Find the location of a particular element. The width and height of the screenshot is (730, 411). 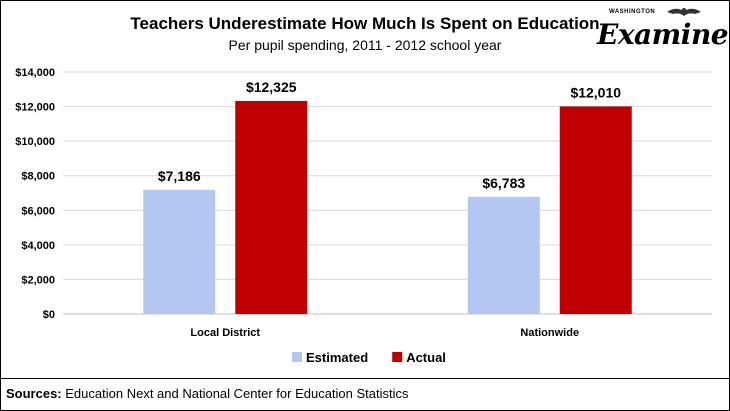

y-tick-label: $0 is located at coordinates (49, 315).